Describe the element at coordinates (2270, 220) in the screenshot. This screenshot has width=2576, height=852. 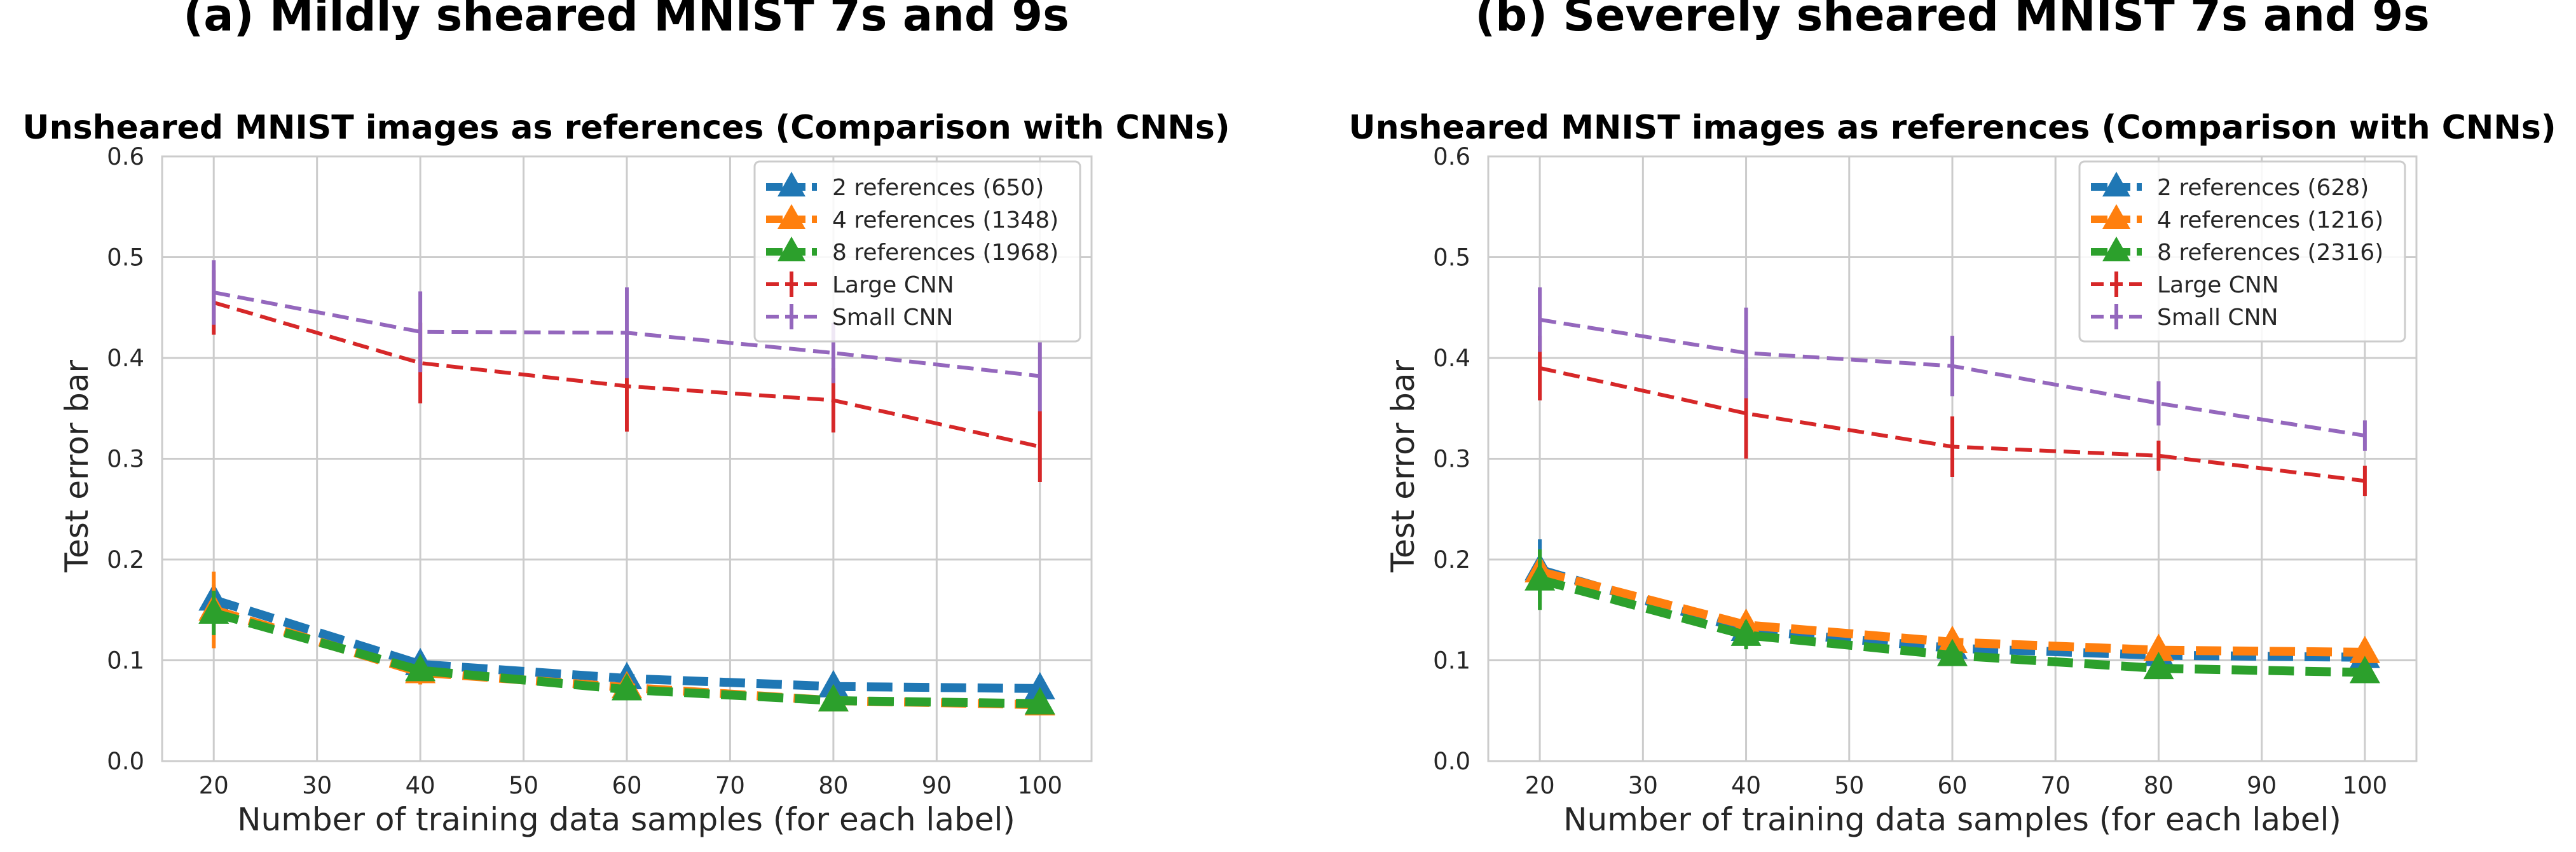
I see `legend-label: 4 references (1216)` at that location.